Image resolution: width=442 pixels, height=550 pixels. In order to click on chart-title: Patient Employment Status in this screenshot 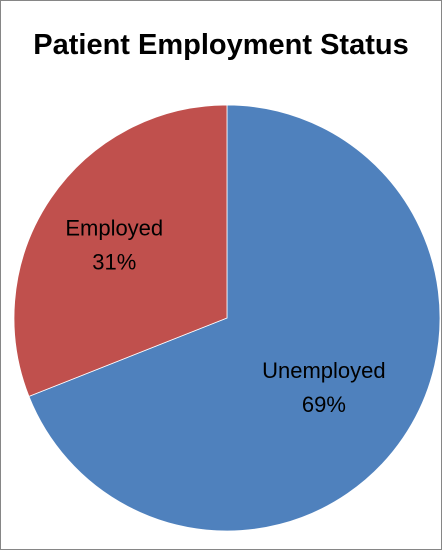, I will do `click(221, 45)`.